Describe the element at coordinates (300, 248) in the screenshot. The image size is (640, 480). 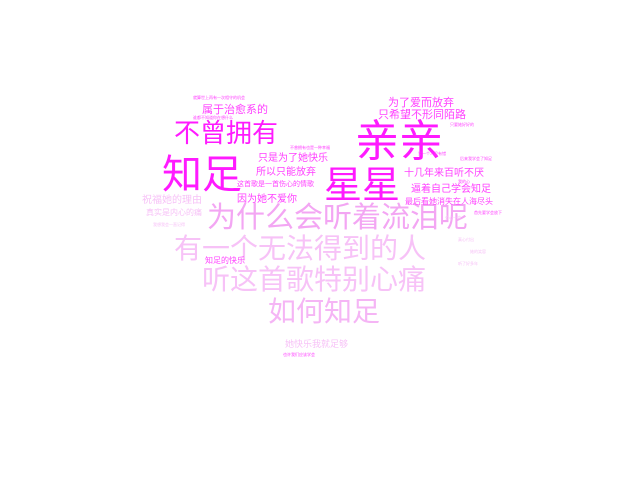
I see `word-wufa-dedao: 有一个无法得到的人` at that location.